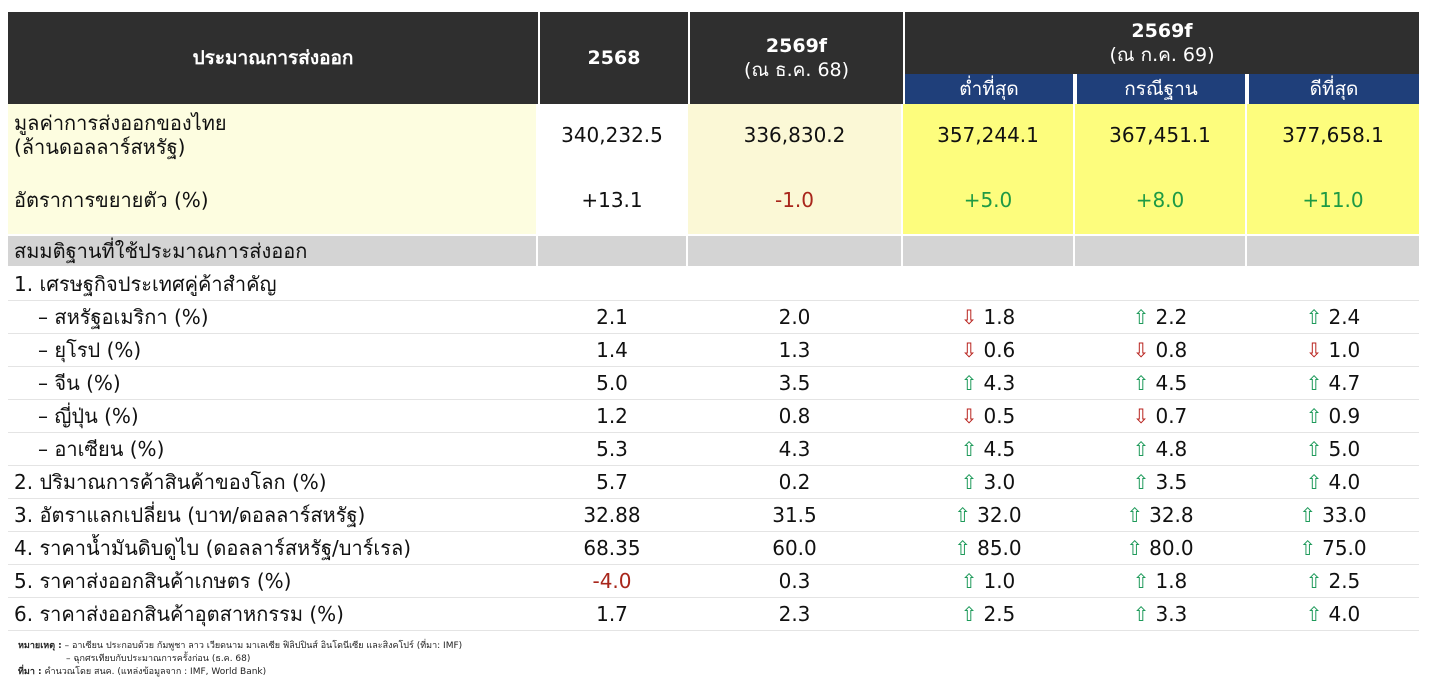 The image size is (1433, 684). What do you see at coordinates (1333, 449) in the screenshot?
I see `cell-high: ⇧ 5.0` at bounding box center [1333, 449].